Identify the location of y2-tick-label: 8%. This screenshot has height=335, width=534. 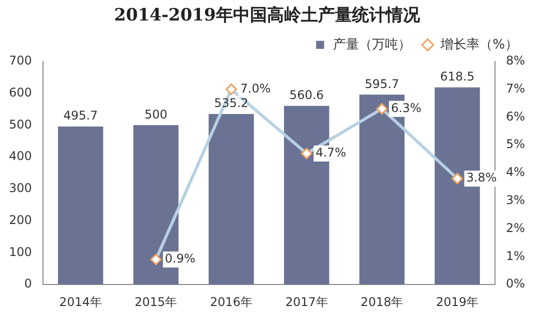
(516, 61).